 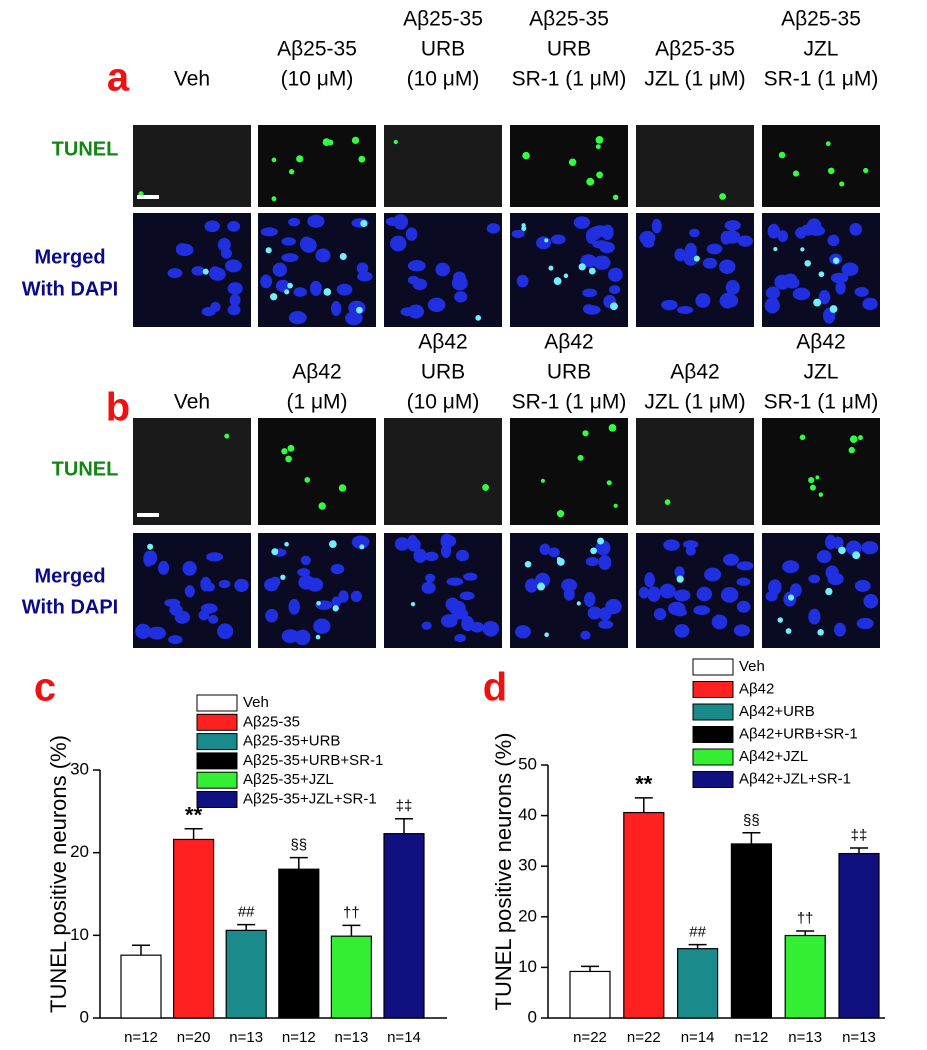 What do you see at coordinates (443, 402) in the screenshot?
I see `column-header: (10 μM)` at bounding box center [443, 402].